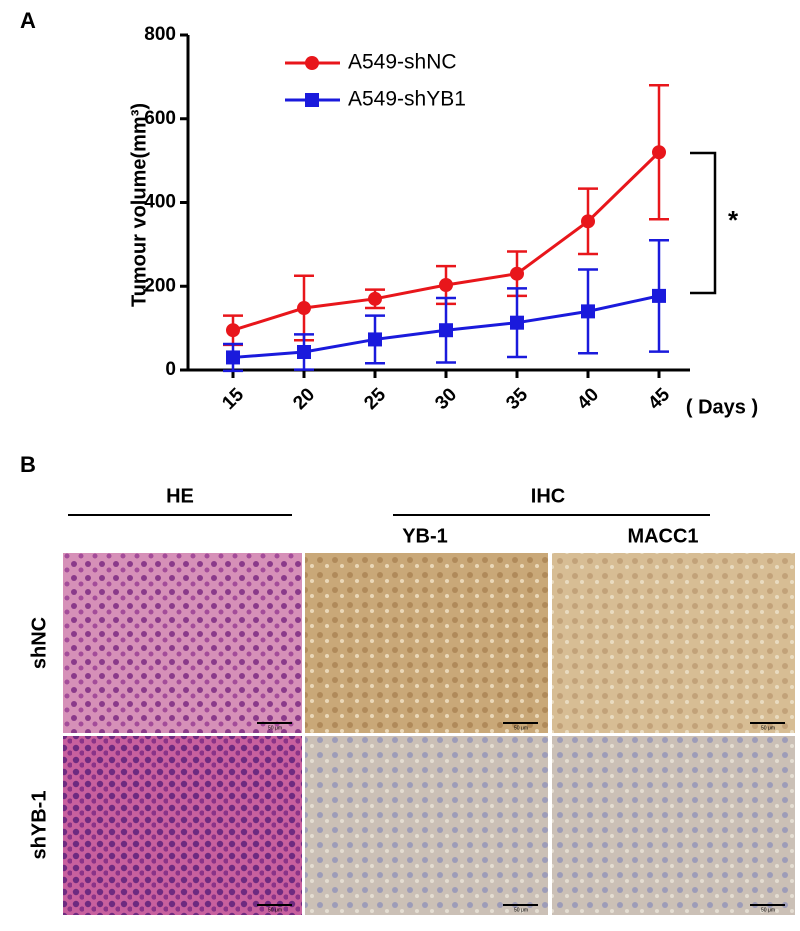 This screenshot has height=931, width=800. Describe the element at coordinates (588, 399) in the screenshot. I see `x-tick-label: 40` at that location.